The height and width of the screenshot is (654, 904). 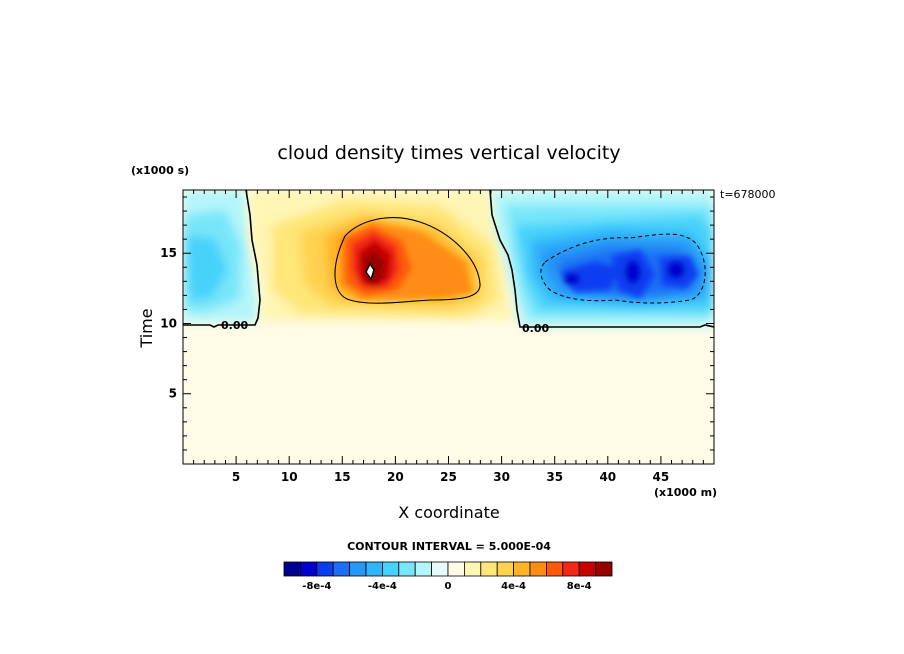 What do you see at coordinates (146, 328) in the screenshot?
I see `y-axis-label: Time` at bounding box center [146, 328].